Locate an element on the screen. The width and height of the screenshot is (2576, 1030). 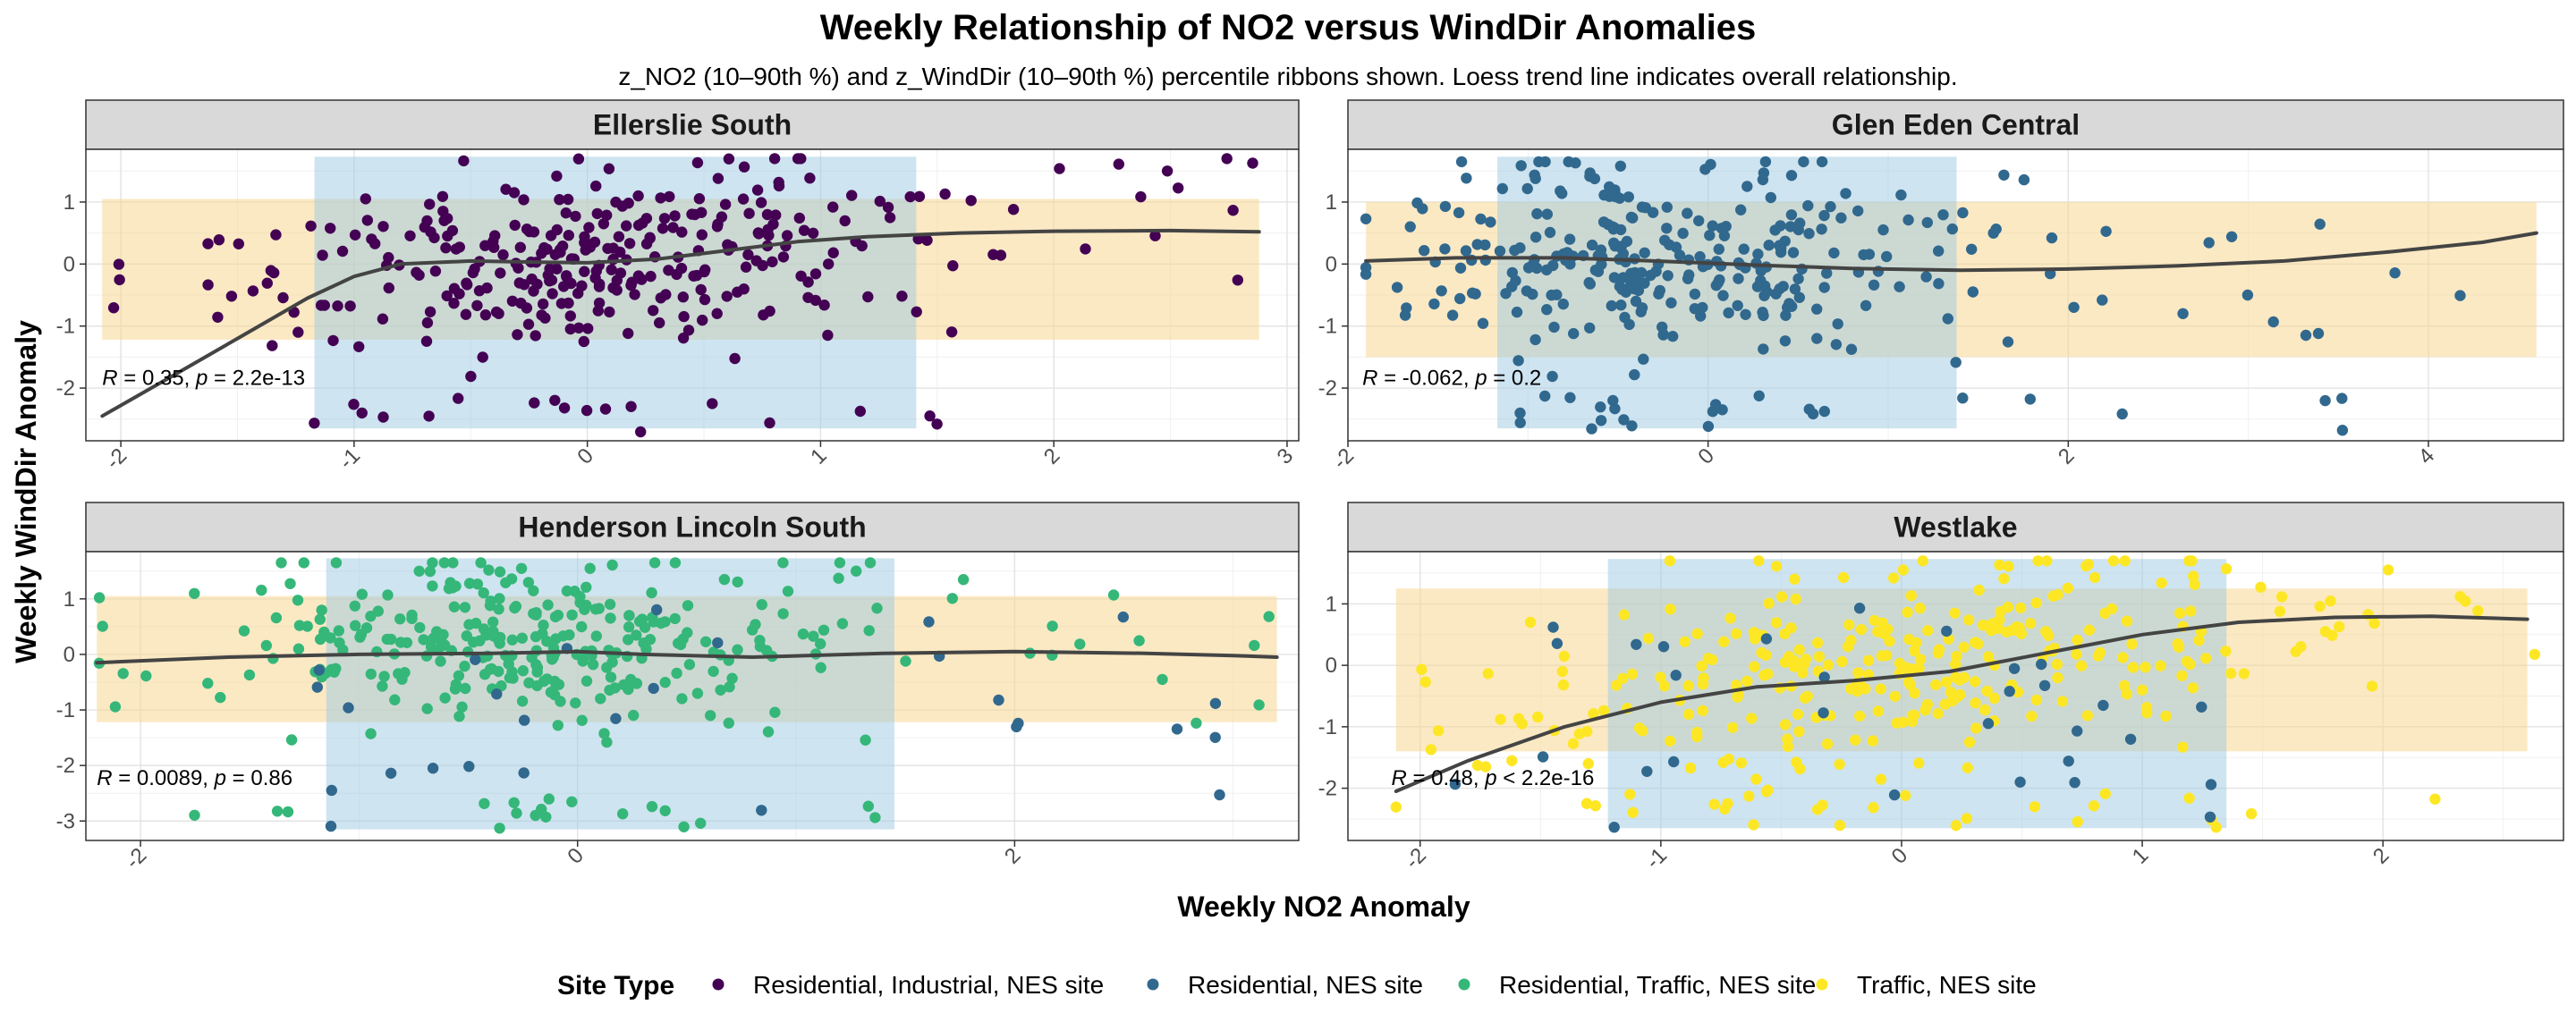
x-tick-label: 2 is located at coordinates (2067, 456).